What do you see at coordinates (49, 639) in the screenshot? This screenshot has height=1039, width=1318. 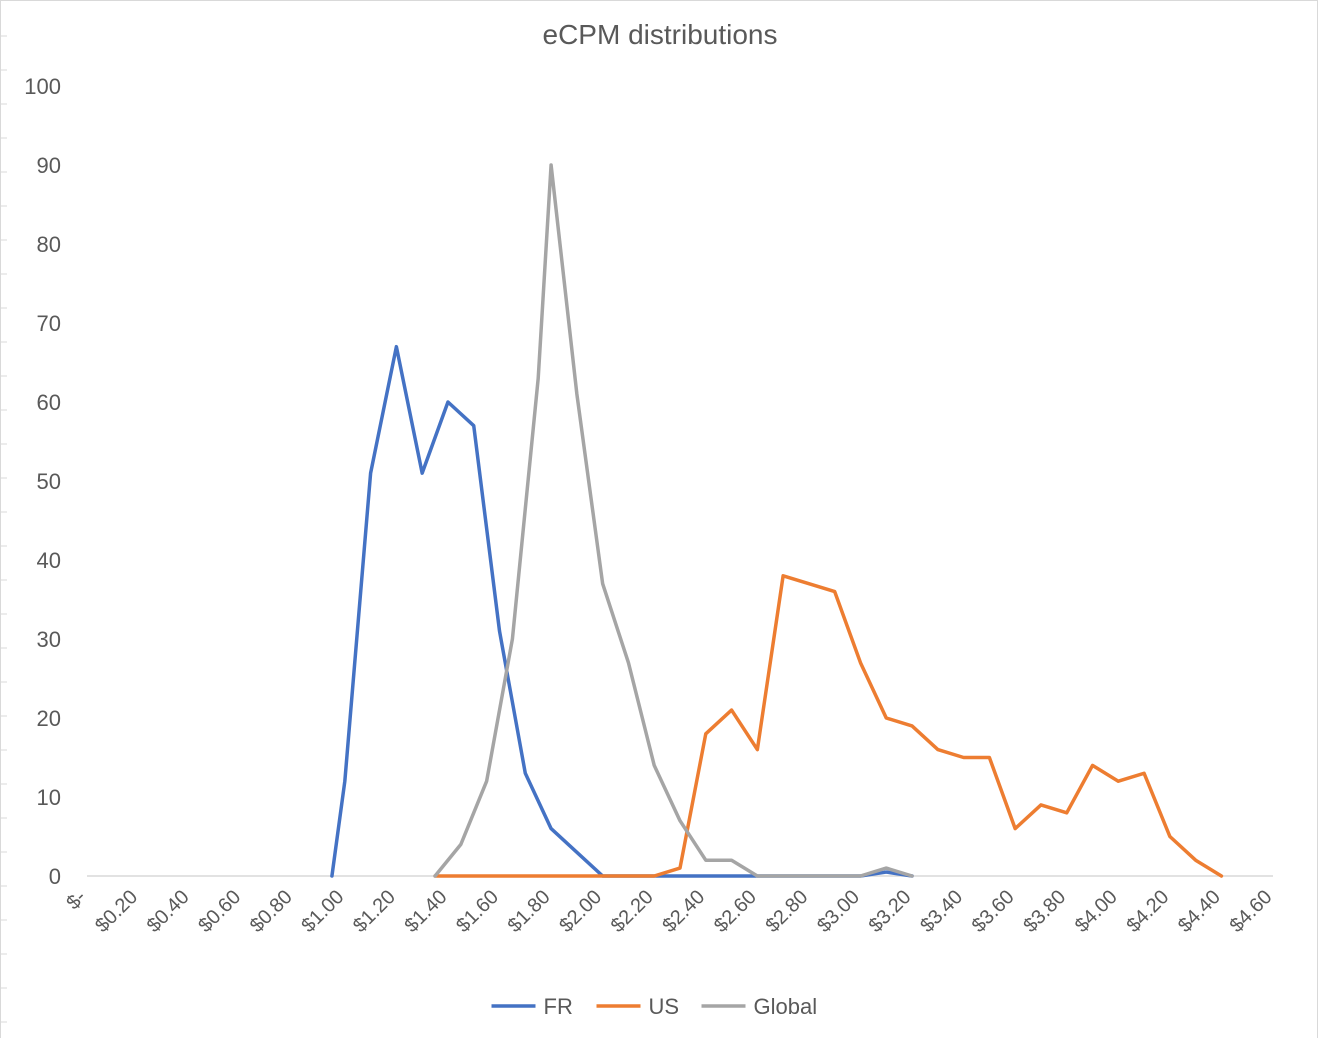 I see `y-tick-label: 30` at bounding box center [49, 639].